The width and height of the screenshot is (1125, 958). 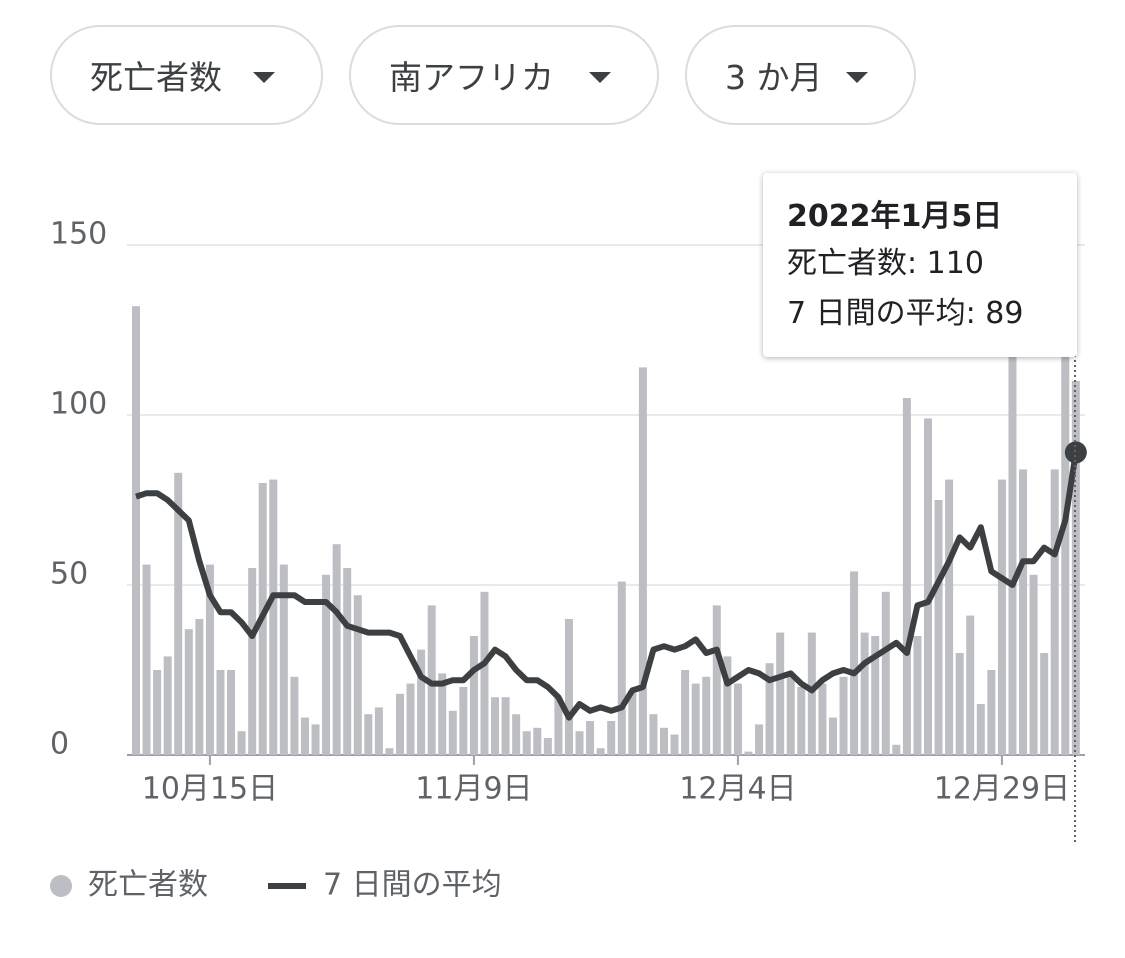 I want to click on legend-swatch, so click(x=61, y=886).